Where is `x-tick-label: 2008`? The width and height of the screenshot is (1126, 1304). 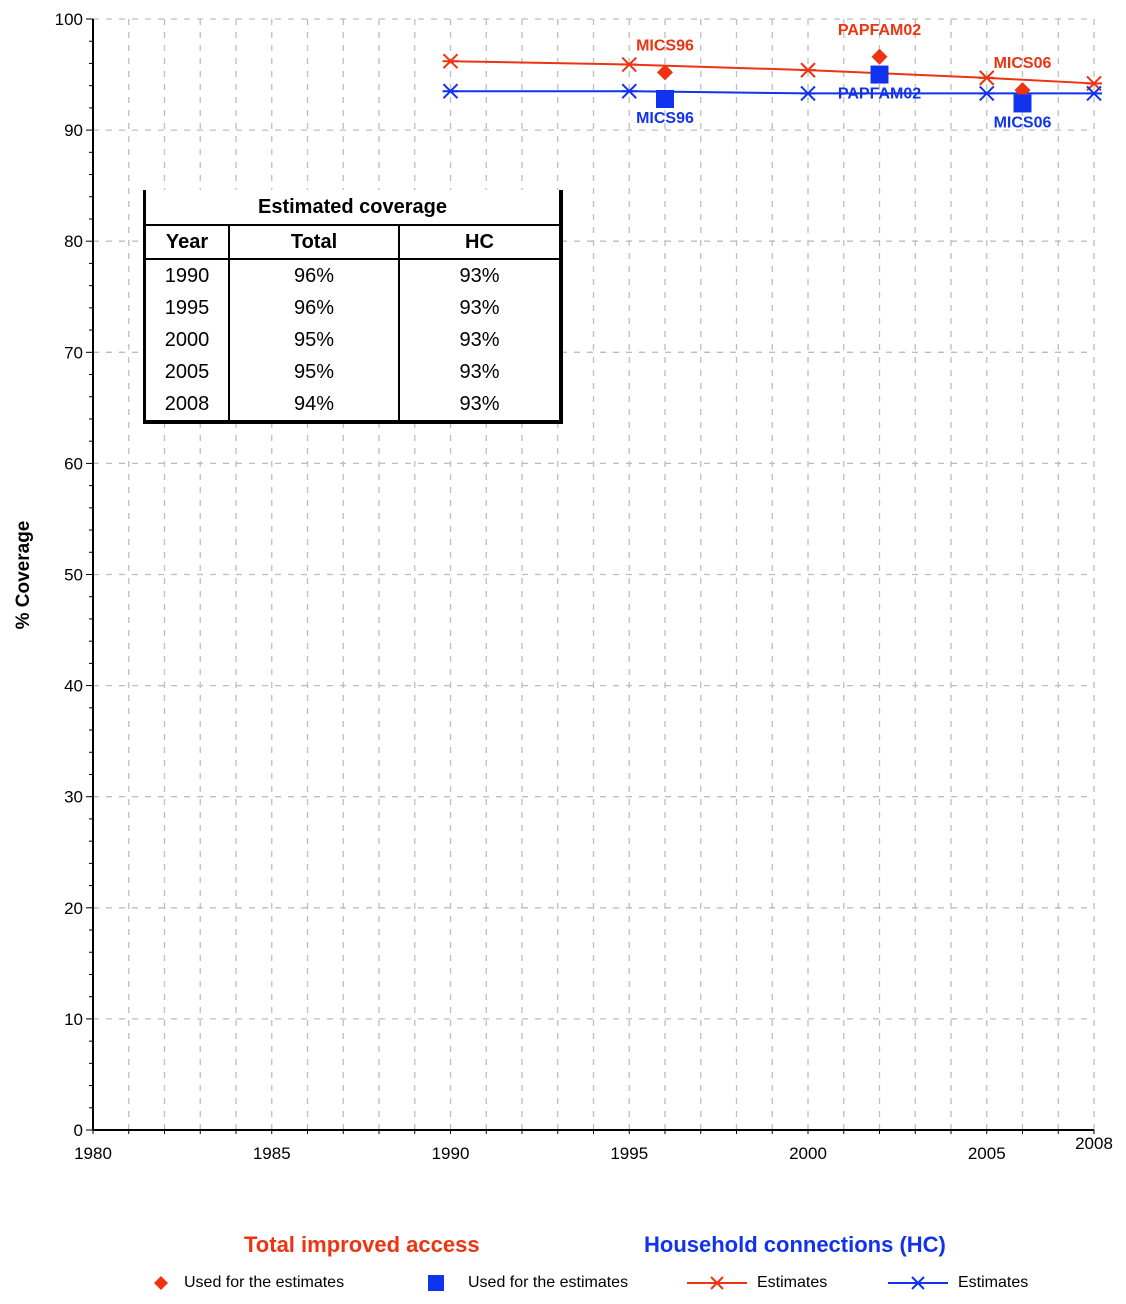 x-tick-label: 2008 is located at coordinates (1094, 1143).